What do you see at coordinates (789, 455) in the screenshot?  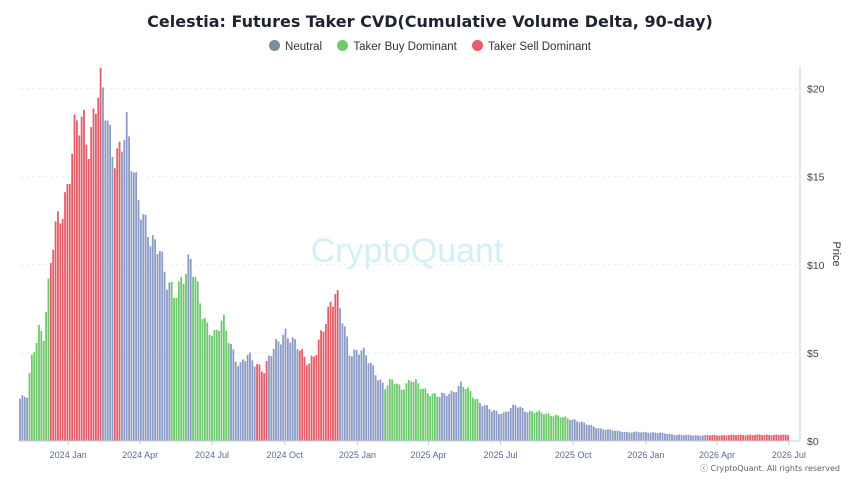 I see `x-tick-label: 2026 Jul` at bounding box center [789, 455].